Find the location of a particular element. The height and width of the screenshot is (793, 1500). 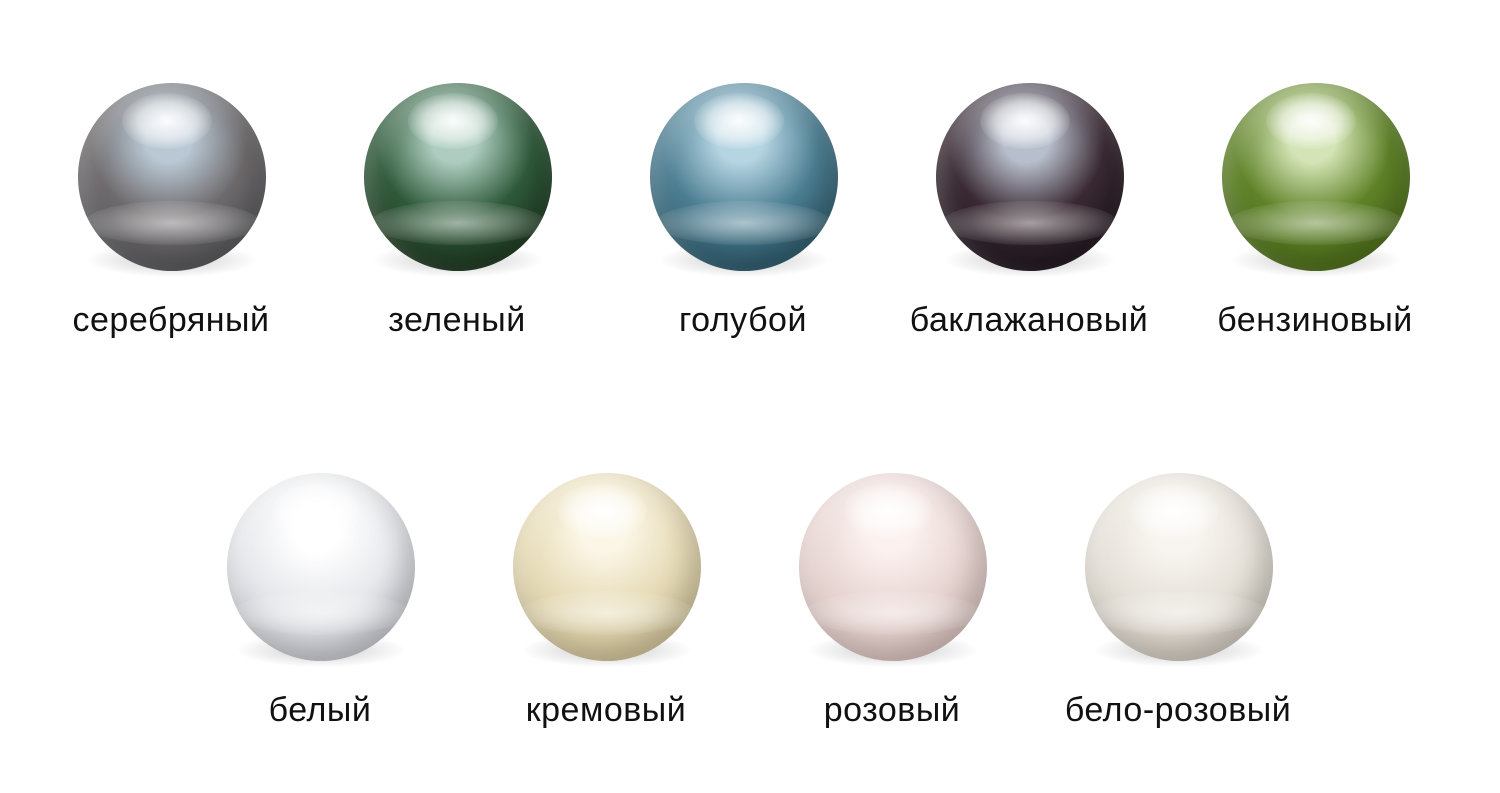

pearl-label: белый is located at coordinates (320, 710).